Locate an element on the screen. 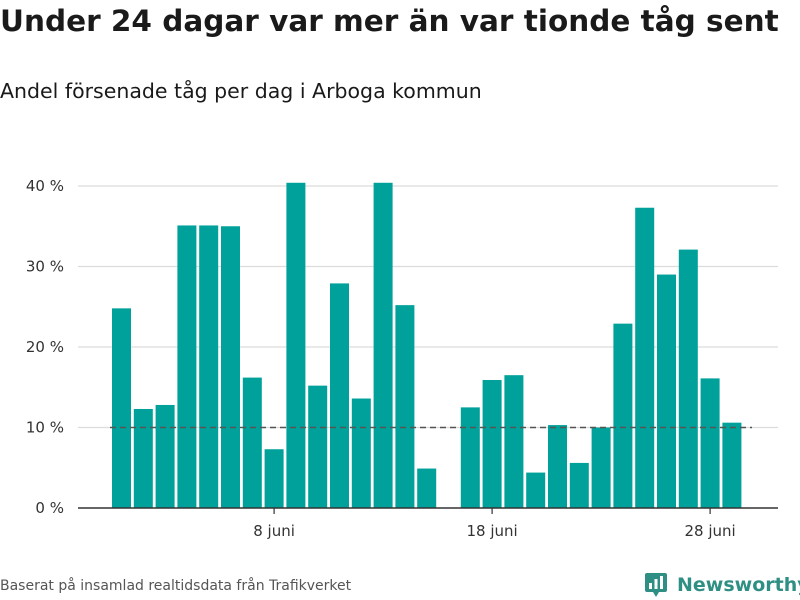 The height and width of the screenshot is (600, 800). x-tick-label: 8 juni is located at coordinates (274, 531).